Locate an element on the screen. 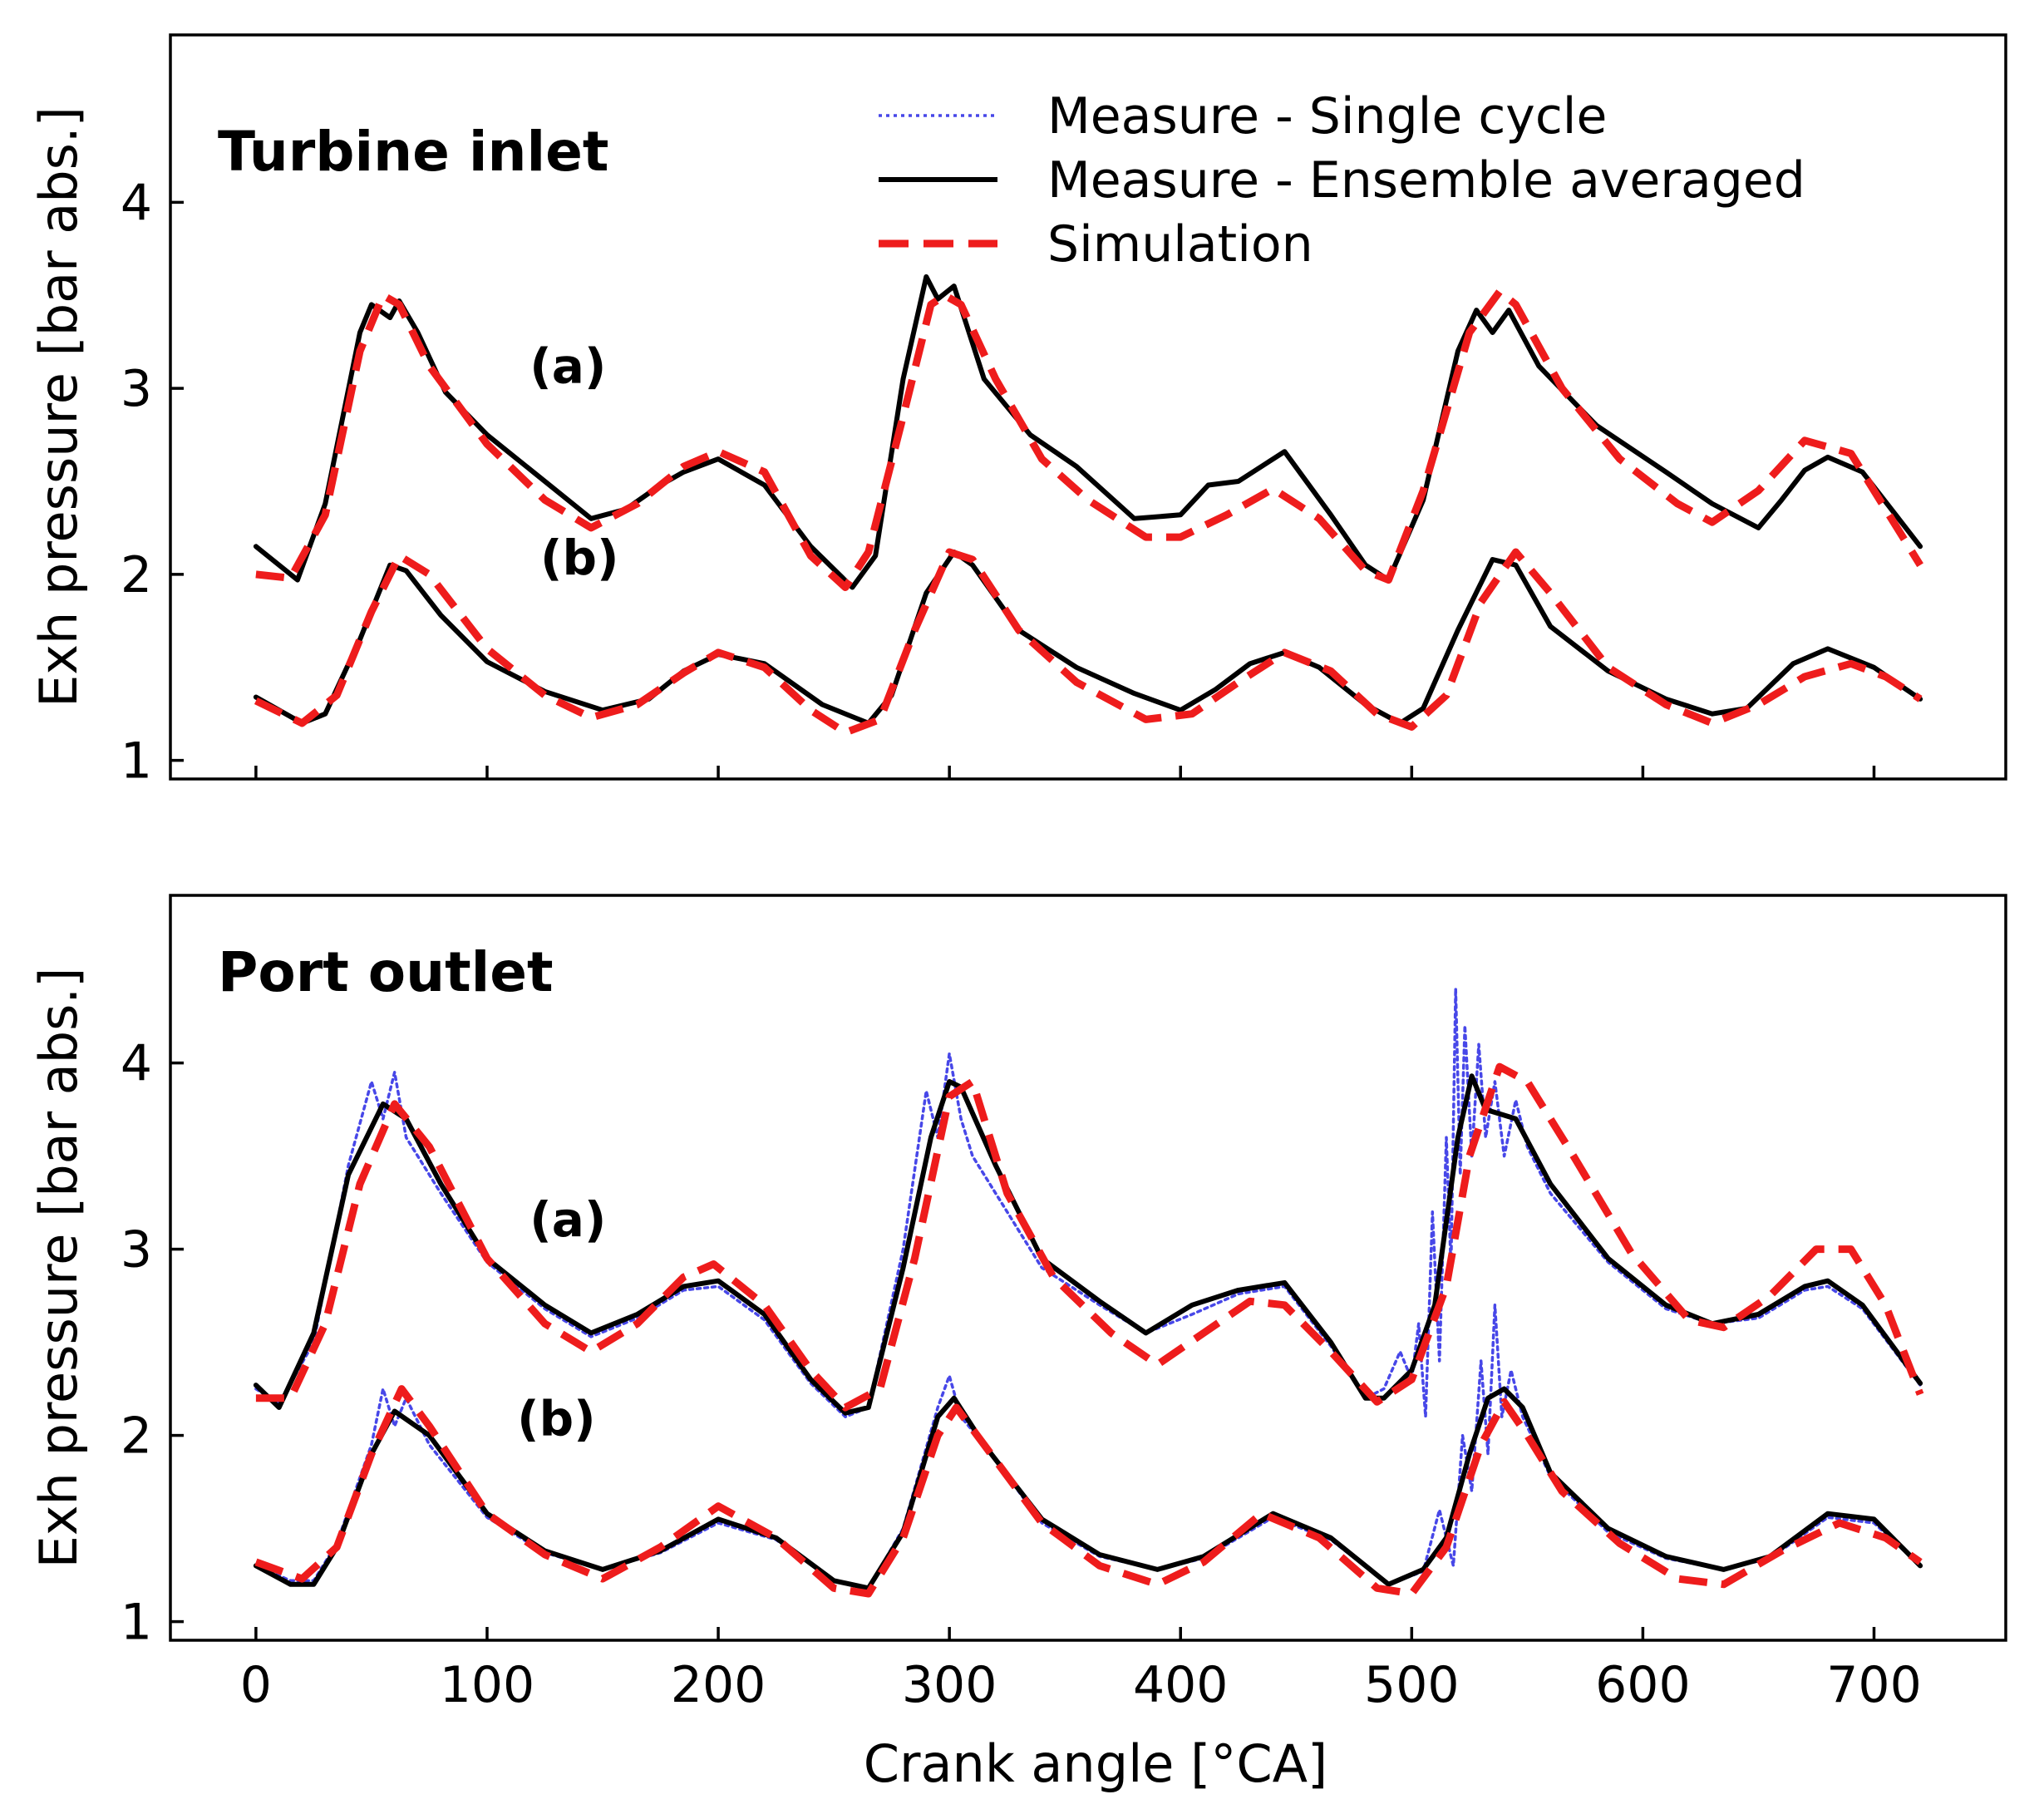 This screenshot has height=1814, width=2044. port-outlet-x-tick-label: 400 is located at coordinates (1181, 1685).